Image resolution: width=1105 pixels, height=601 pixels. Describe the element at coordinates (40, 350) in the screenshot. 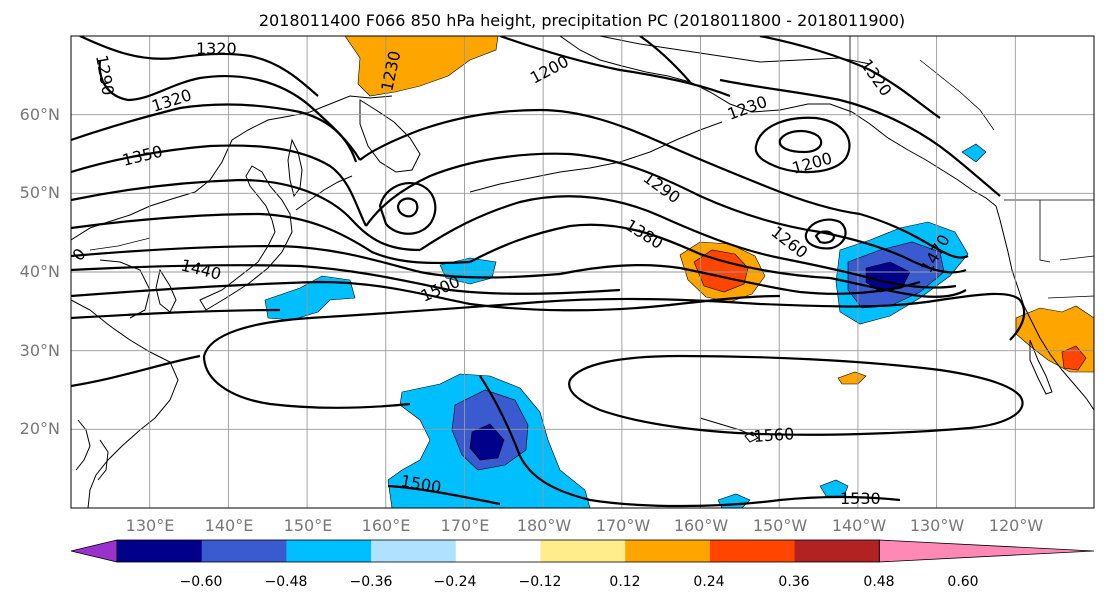

I see `lat-label: 30°N` at that location.